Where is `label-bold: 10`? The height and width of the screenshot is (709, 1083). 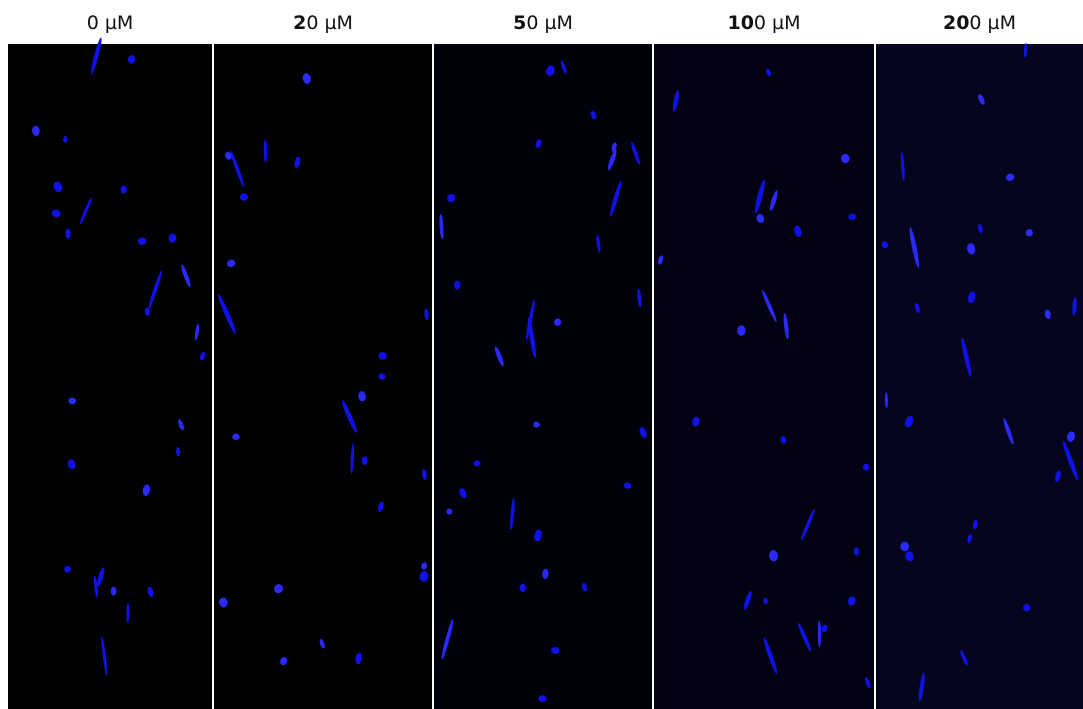
label-bold: 10 is located at coordinates (740, 23).